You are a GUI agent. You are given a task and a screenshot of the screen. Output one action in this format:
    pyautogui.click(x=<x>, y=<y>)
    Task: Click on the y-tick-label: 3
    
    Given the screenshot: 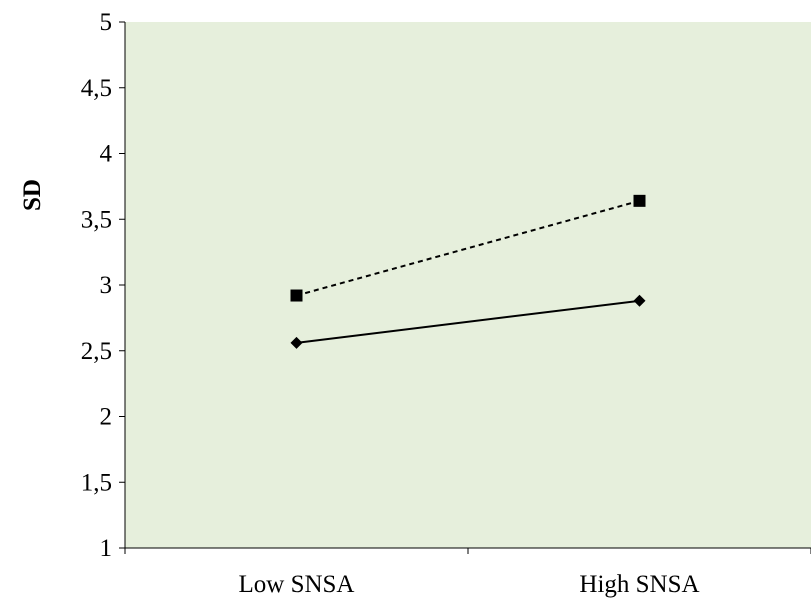 What is the action you would take?
    pyautogui.click(x=106, y=285)
    